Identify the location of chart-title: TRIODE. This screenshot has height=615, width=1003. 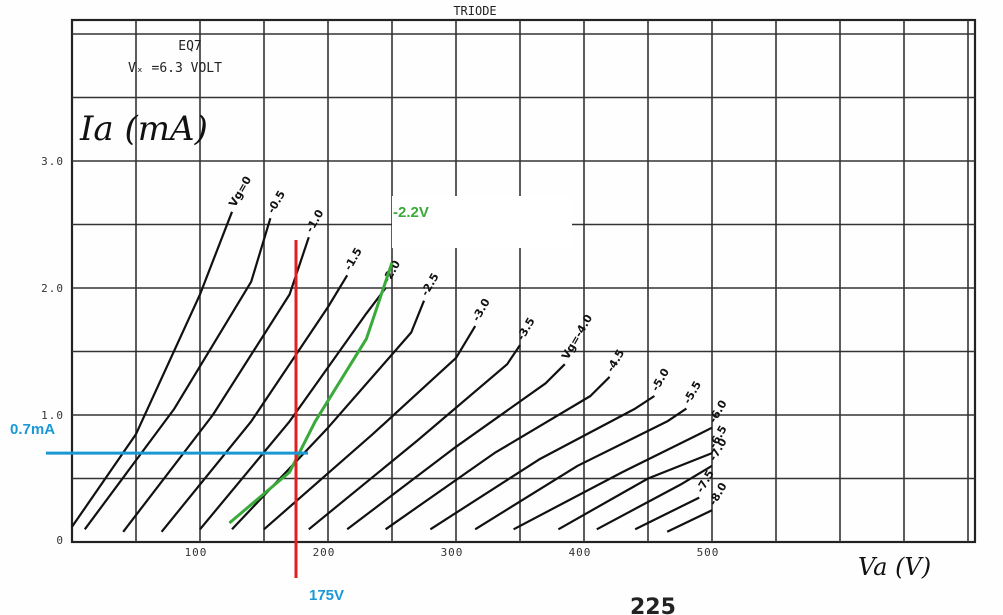
(474, 11).